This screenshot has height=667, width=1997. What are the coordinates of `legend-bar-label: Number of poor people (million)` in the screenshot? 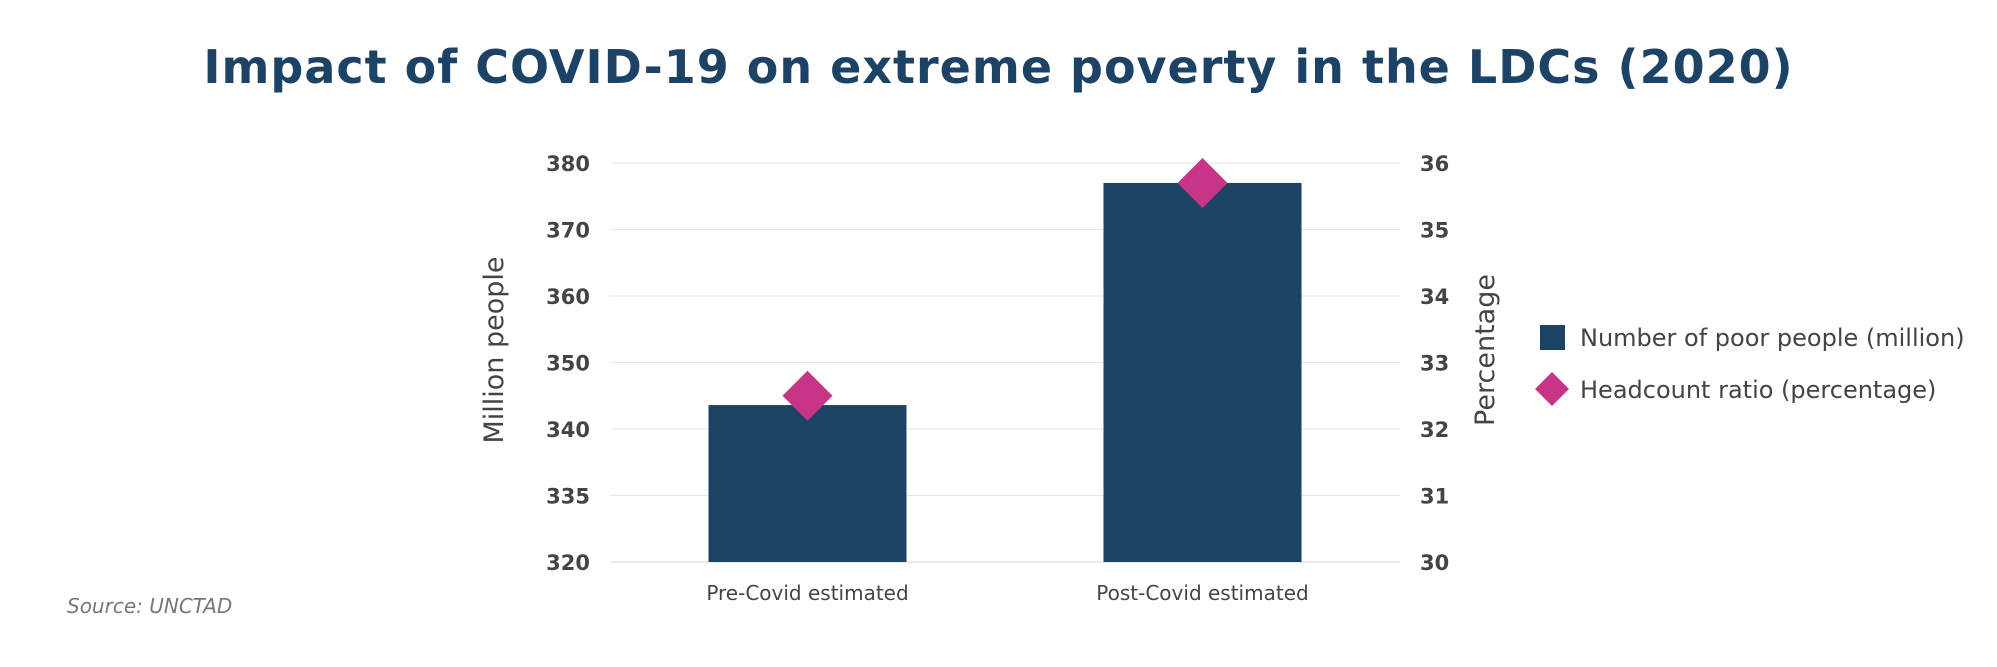 It's located at (1772, 338).